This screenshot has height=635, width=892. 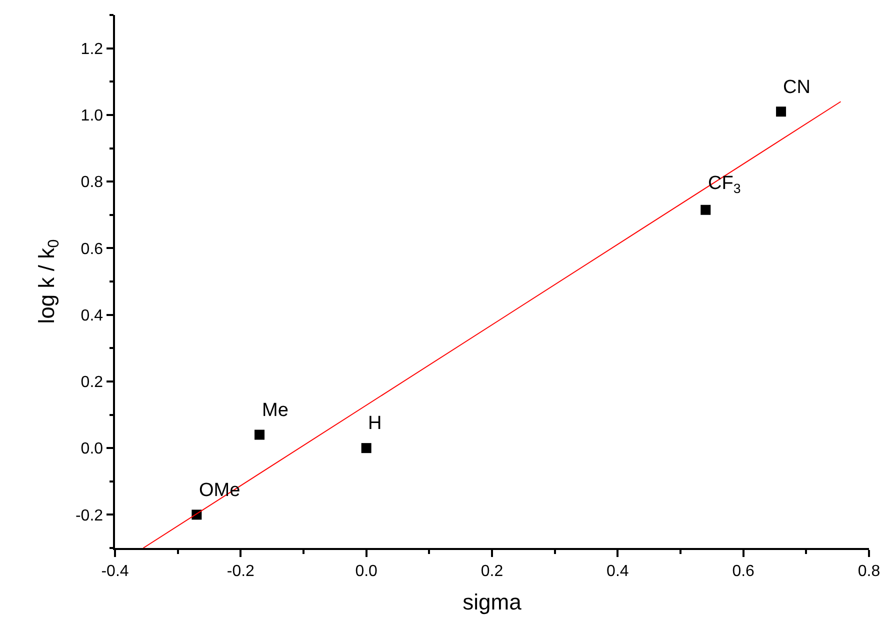 What do you see at coordinates (115, 571) in the screenshot?
I see `x-tick-label: -0.4` at bounding box center [115, 571].